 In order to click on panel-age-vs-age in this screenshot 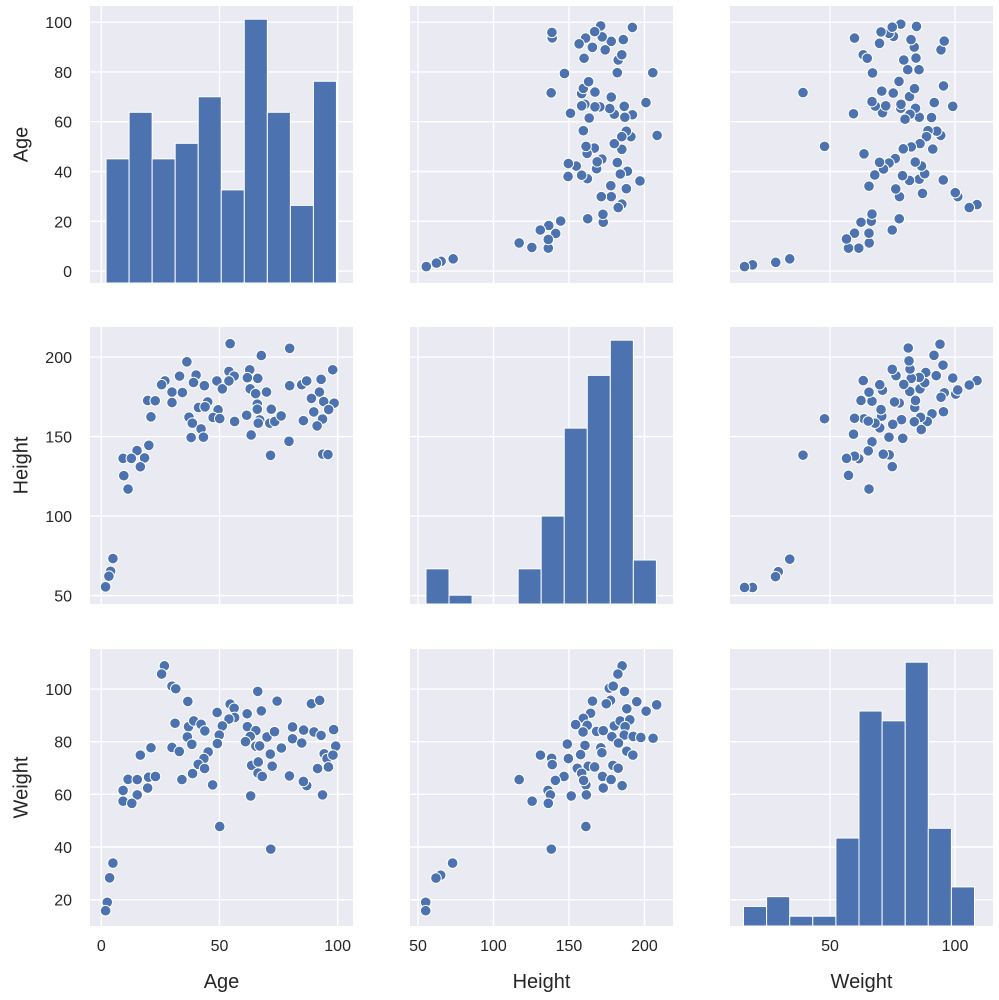, I will do `click(221, 145)`.